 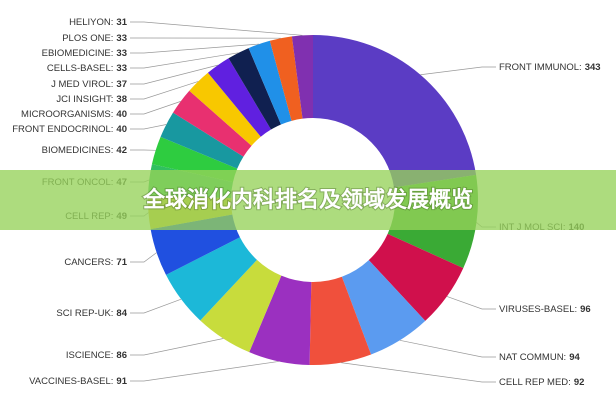 I want to click on label-value: 31, so click(x=121, y=22).